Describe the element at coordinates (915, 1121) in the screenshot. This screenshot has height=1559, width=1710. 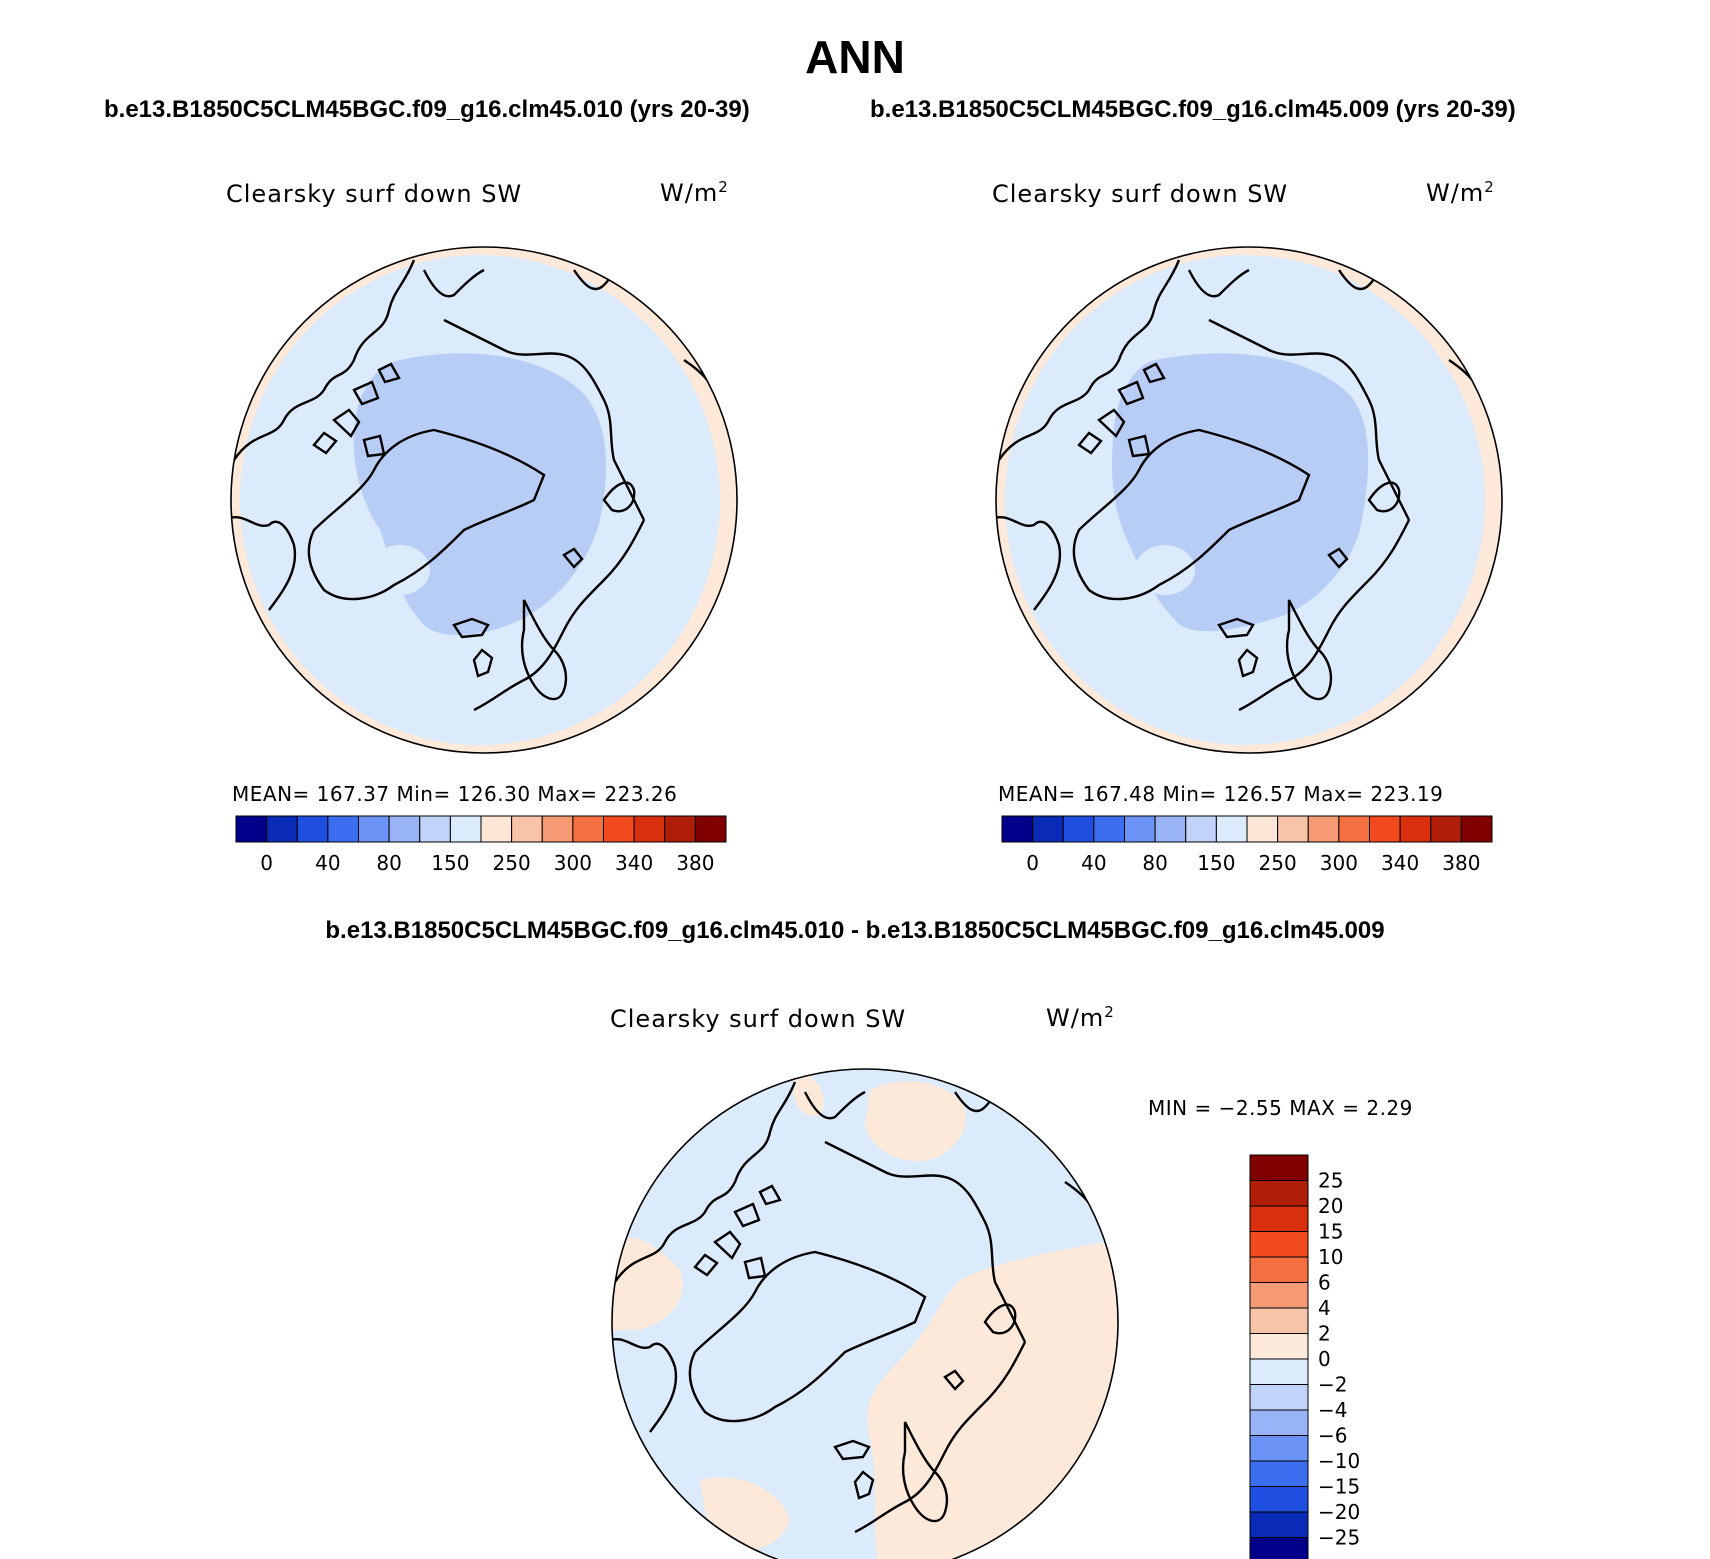
I see `difference-map-positive-region-north` at that location.